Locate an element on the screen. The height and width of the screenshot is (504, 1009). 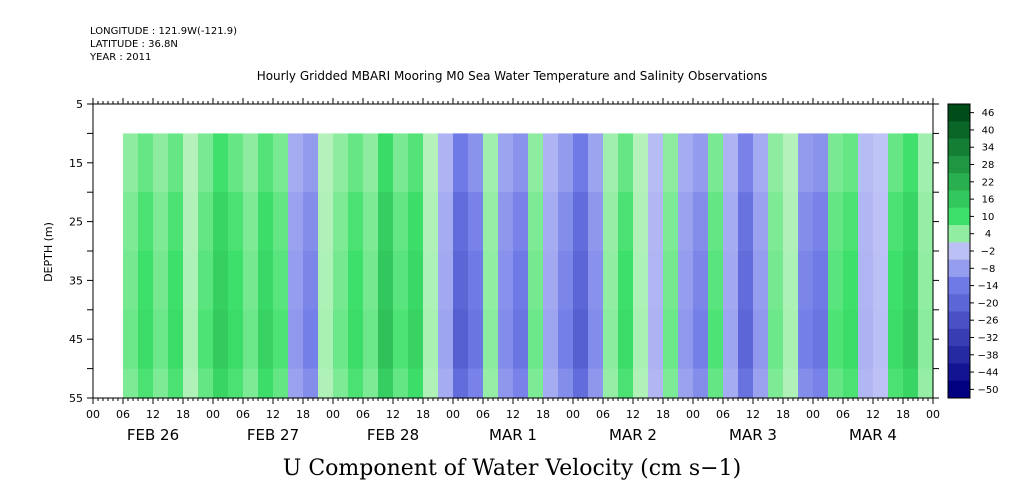
colorbar-tick-label: 46 is located at coordinates (988, 113).